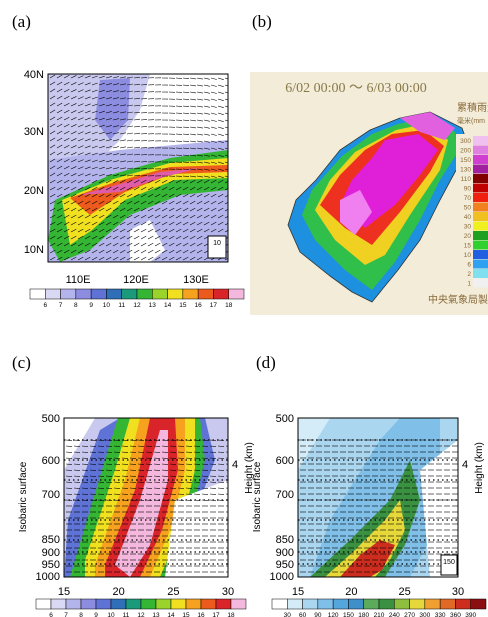 This screenshot has height=617, width=488. I want to click on legend-label: 1, so click(469, 284).